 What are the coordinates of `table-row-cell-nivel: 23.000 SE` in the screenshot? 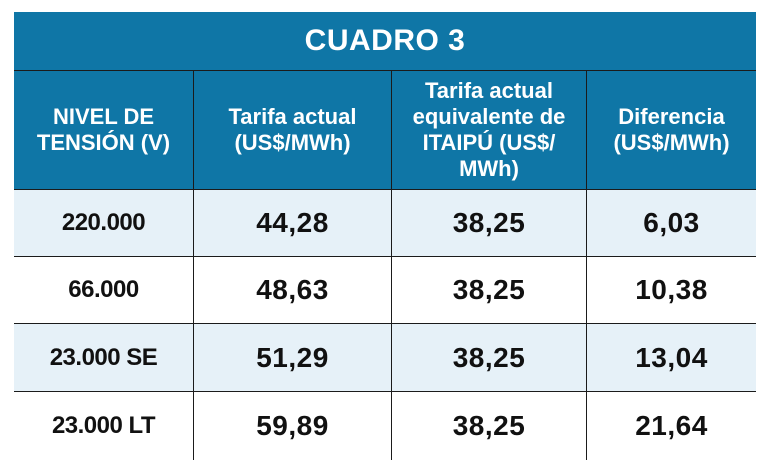 It's located at (103, 357).